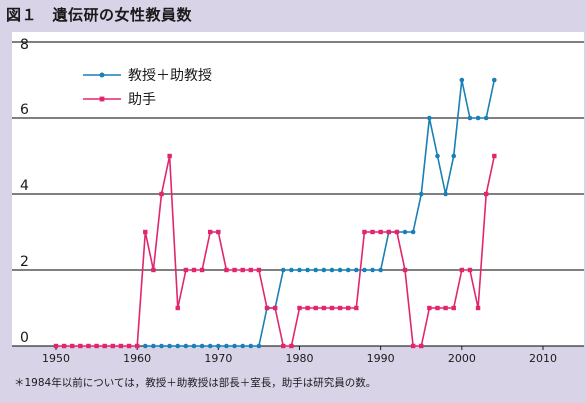 Image resolution: width=586 pixels, height=403 pixels. I want to click on x-tick-label: 2000, so click(462, 358).